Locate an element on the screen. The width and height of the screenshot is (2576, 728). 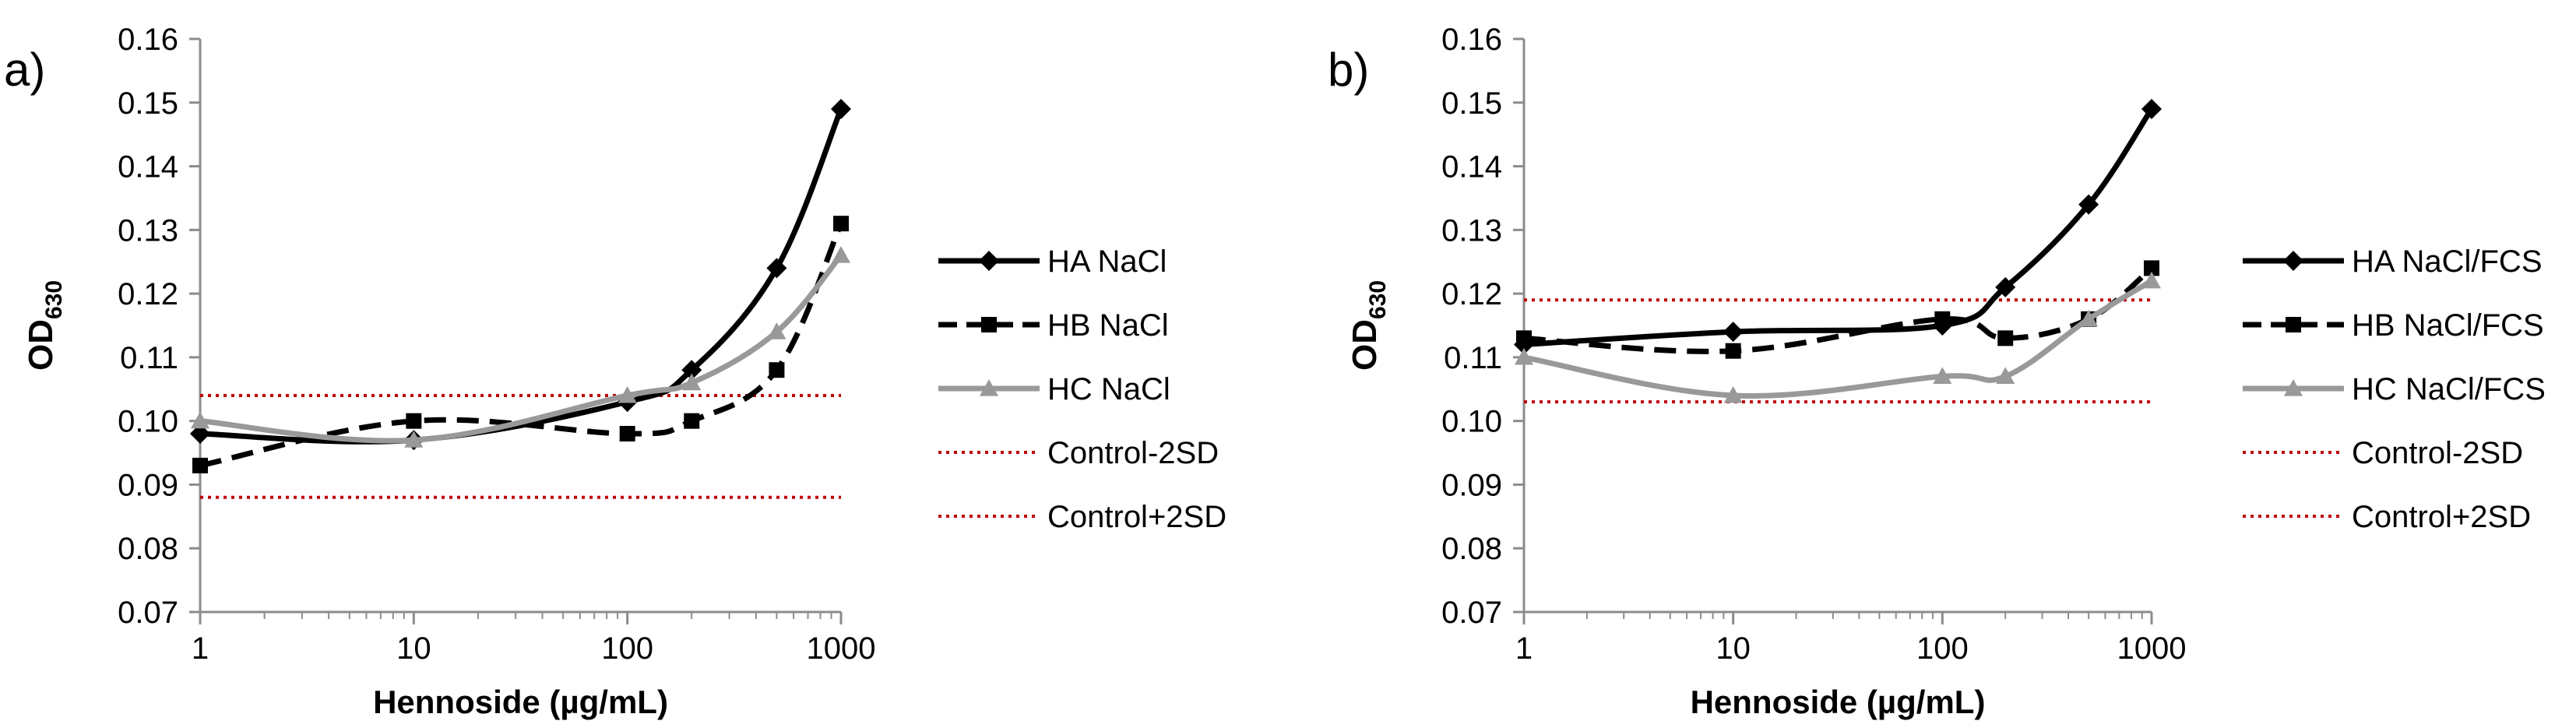
legend-entry: HA NaCl is located at coordinates (1052, 261).